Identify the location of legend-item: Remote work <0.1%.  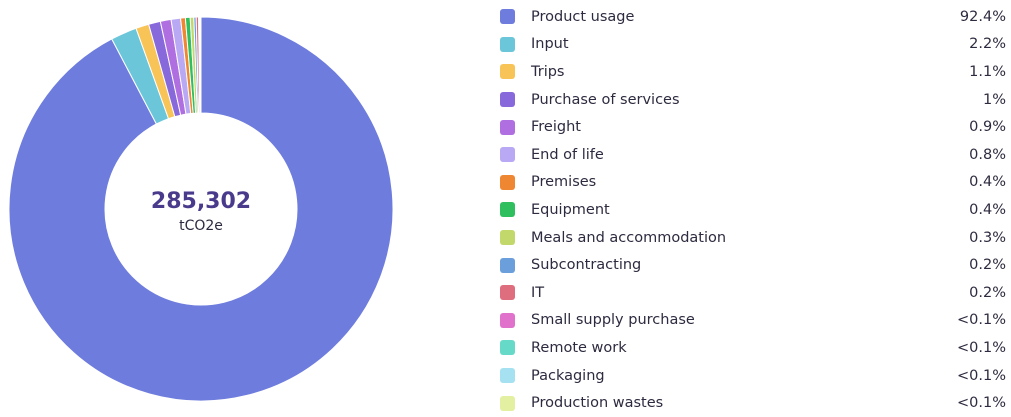
(753, 348).